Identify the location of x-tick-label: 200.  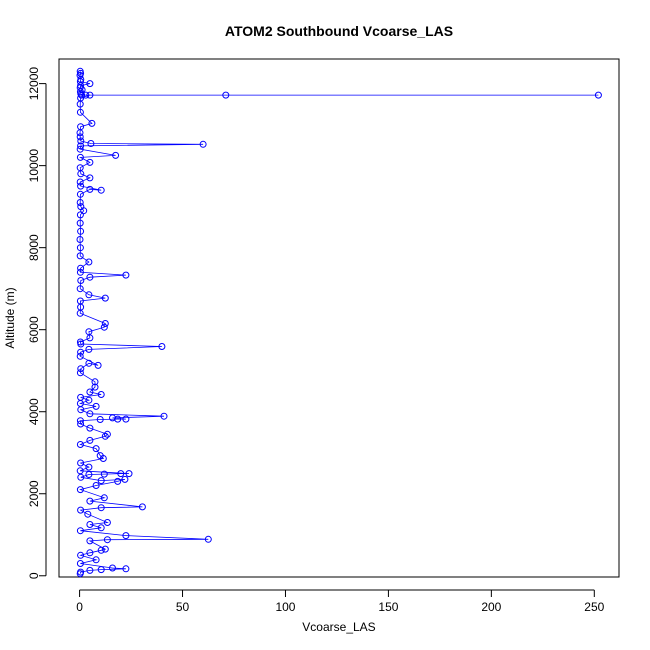
(491, 607).